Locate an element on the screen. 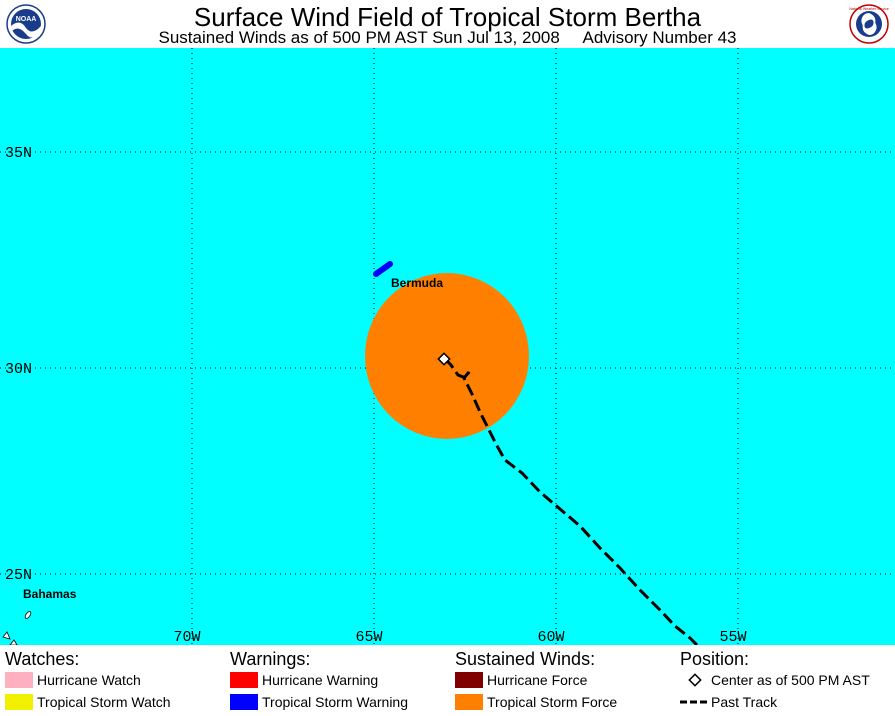 This screenshot has height=716, width=895. lon-label-60w: 60W is located at coordinates (550, 637).